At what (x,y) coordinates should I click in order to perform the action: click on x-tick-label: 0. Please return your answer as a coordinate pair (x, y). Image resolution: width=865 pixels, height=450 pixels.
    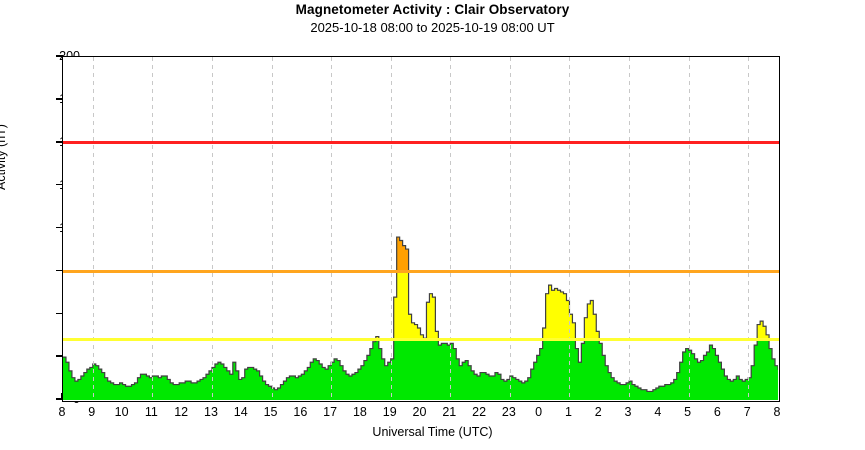
    Looking at the image, I should click on (539, 412).